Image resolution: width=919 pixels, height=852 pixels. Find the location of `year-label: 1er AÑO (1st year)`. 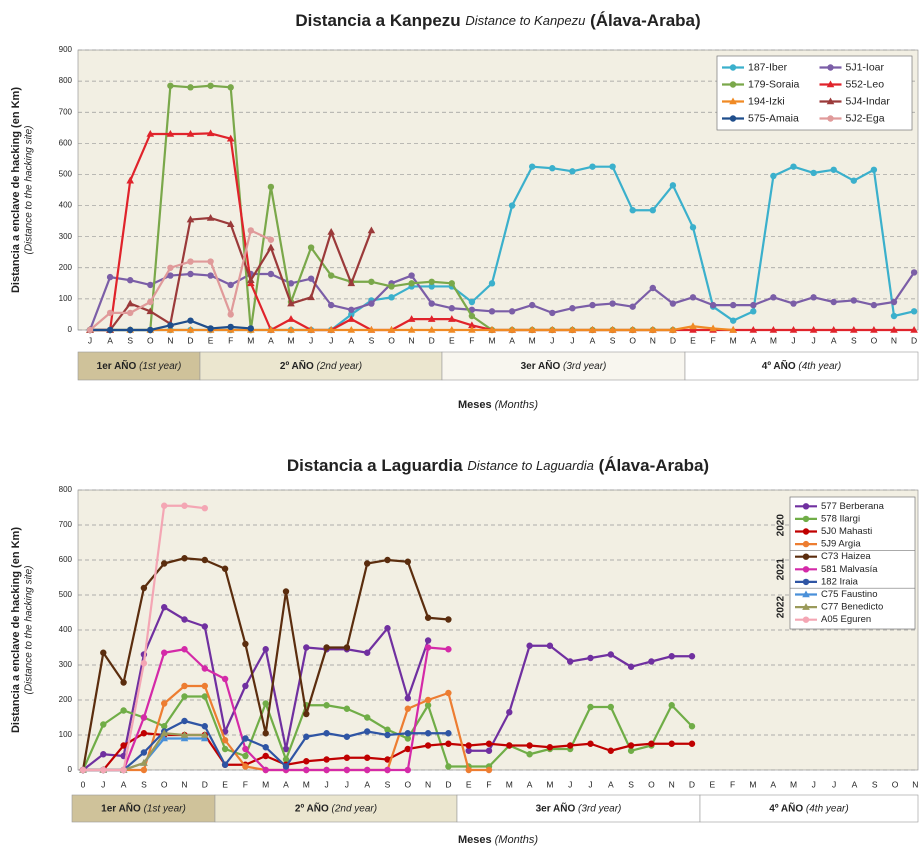

year-label: 1er AÑO (1st year) is located at coordinates (139, 365).